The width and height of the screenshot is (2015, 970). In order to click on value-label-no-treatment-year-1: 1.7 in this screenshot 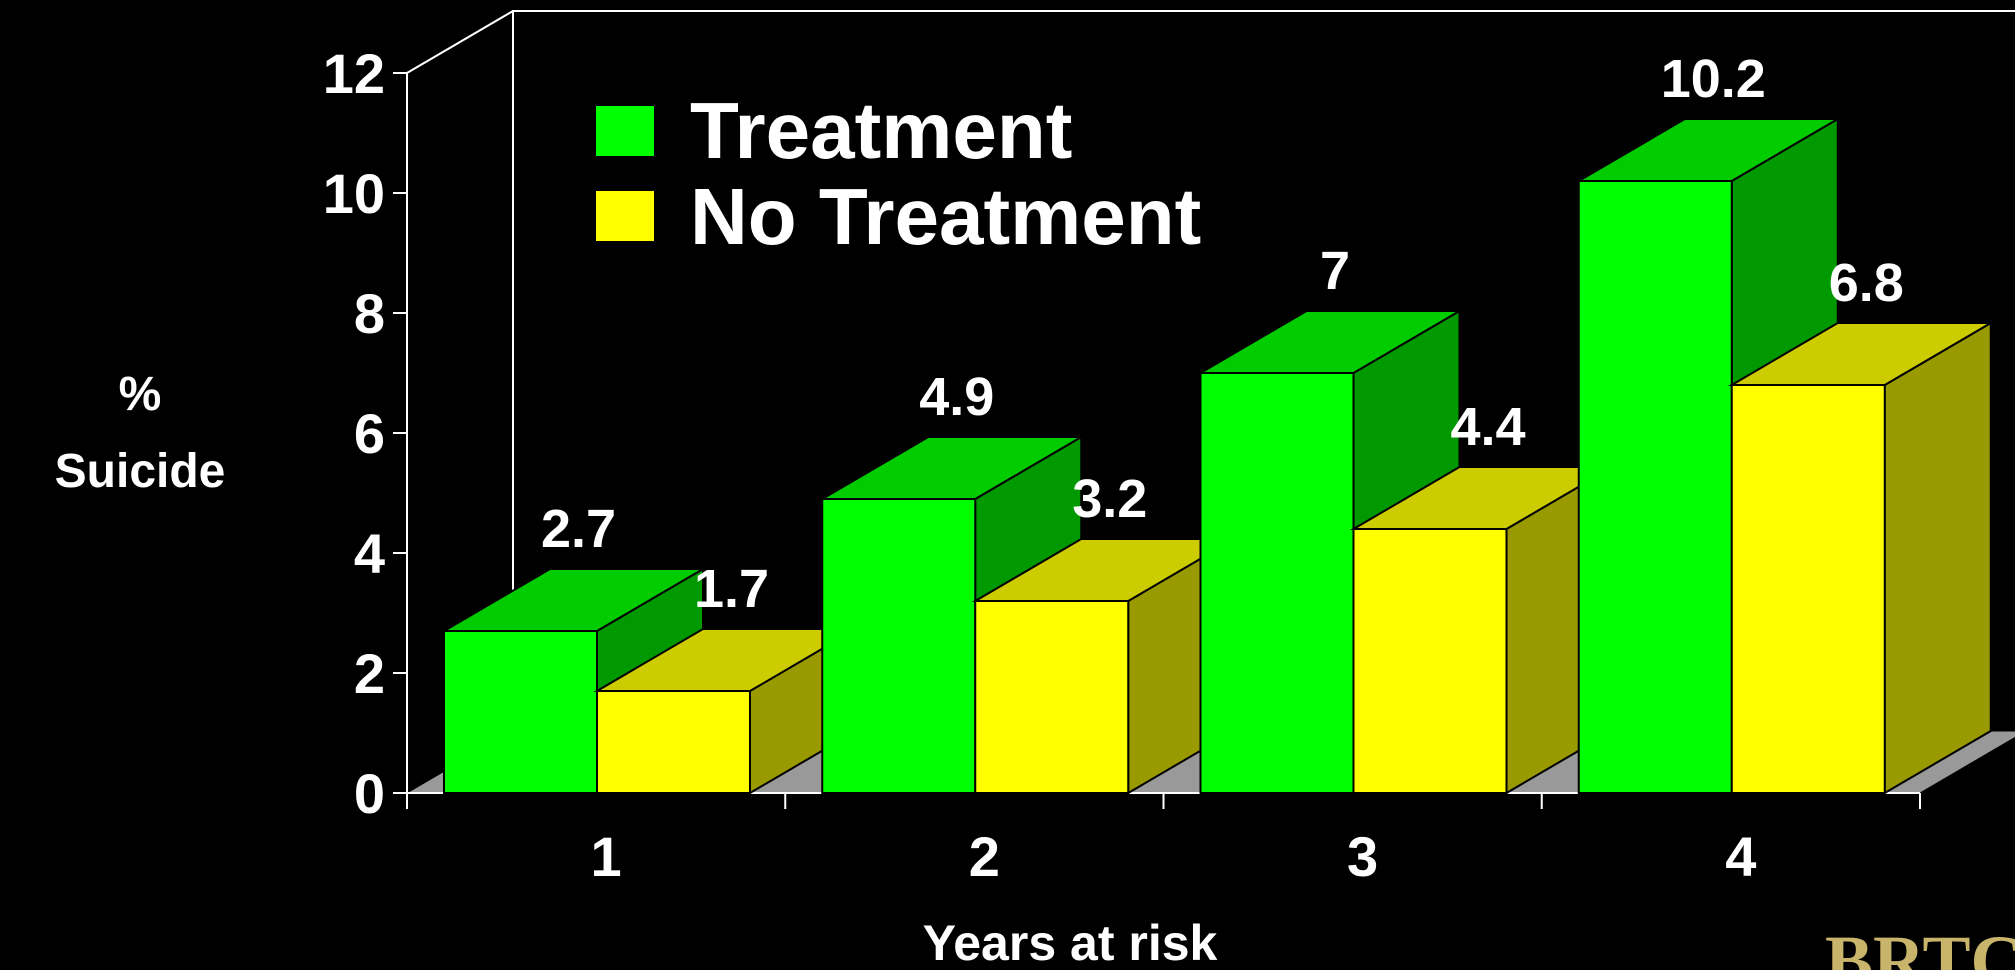, I will do `click(731, 589)`.